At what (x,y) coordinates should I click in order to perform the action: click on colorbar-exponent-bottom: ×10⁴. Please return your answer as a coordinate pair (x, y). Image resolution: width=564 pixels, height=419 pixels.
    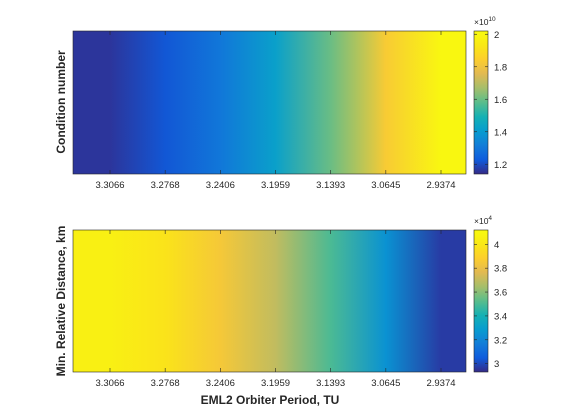
    Looking at the image, I should click on (483, 220).